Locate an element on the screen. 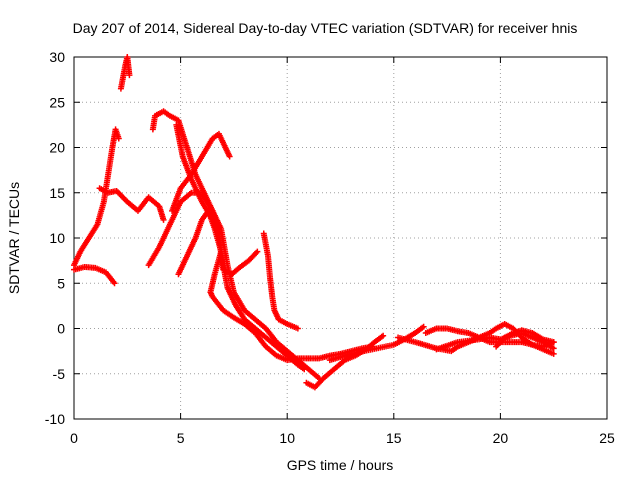  y-tick-label: -10 is located at coordinates (55, 419).